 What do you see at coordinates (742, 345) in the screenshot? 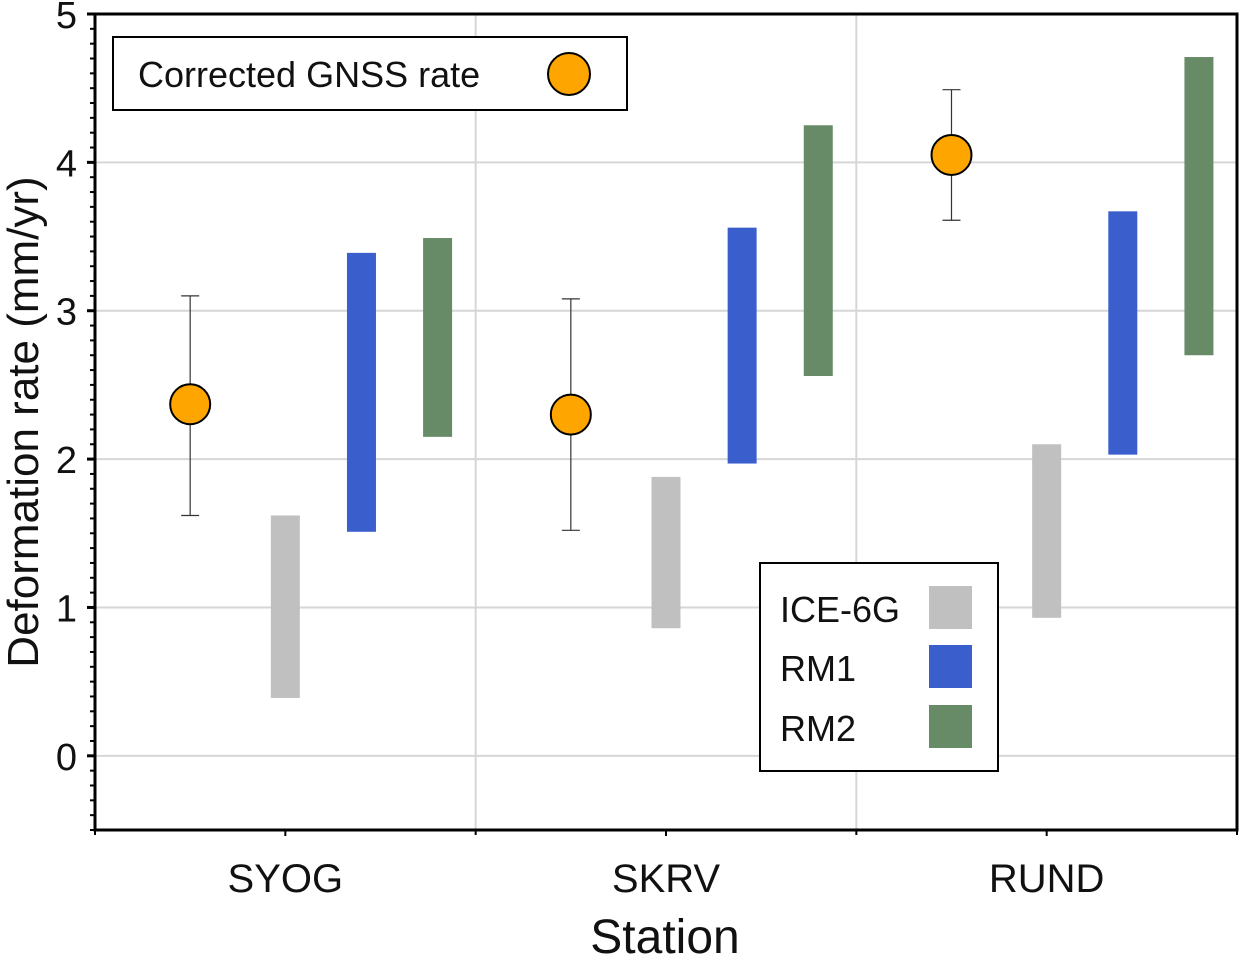
I see `bar-rm1-skrv` at bounding box center [742, 345].